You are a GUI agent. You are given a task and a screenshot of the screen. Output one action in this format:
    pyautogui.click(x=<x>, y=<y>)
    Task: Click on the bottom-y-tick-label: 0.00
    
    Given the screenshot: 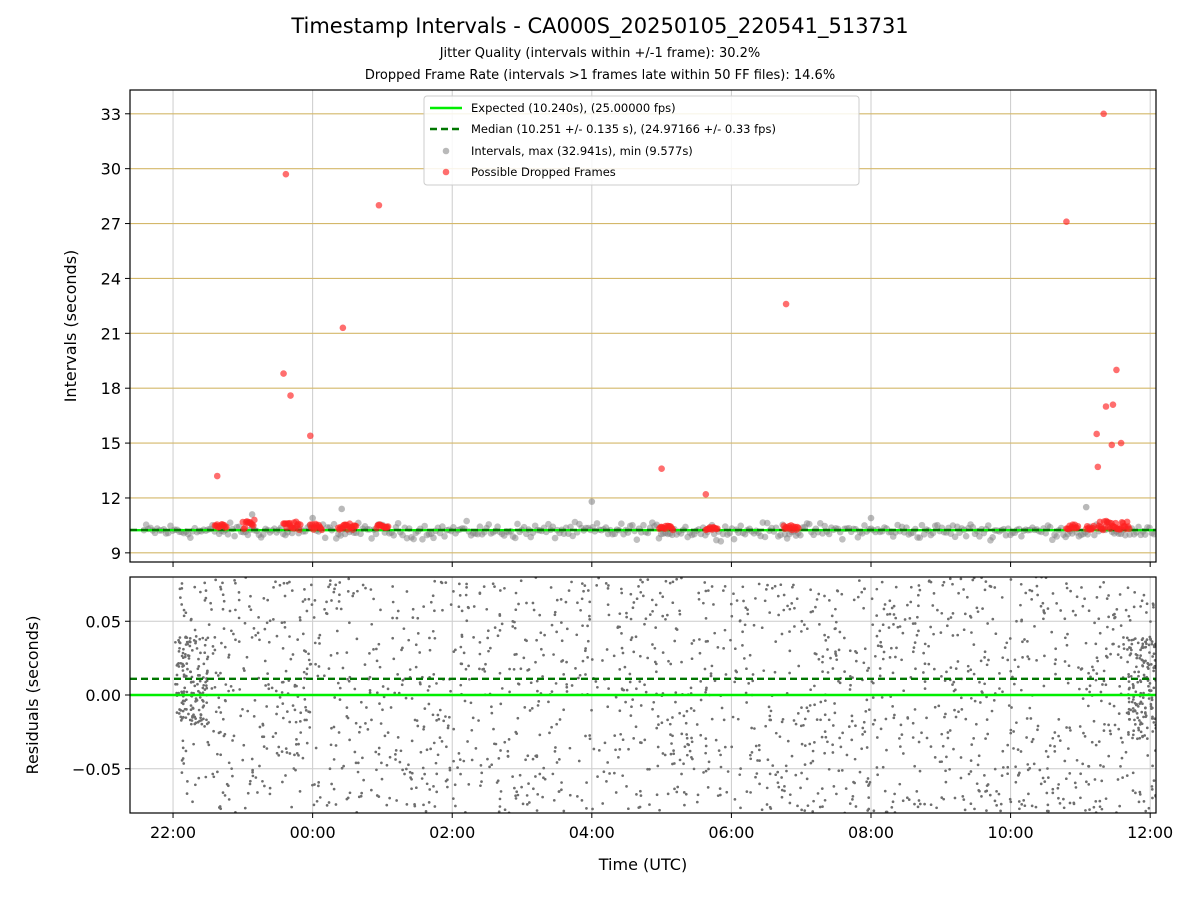 What is the action you would take?
    pyautogui.click(x=103, y=695)
    